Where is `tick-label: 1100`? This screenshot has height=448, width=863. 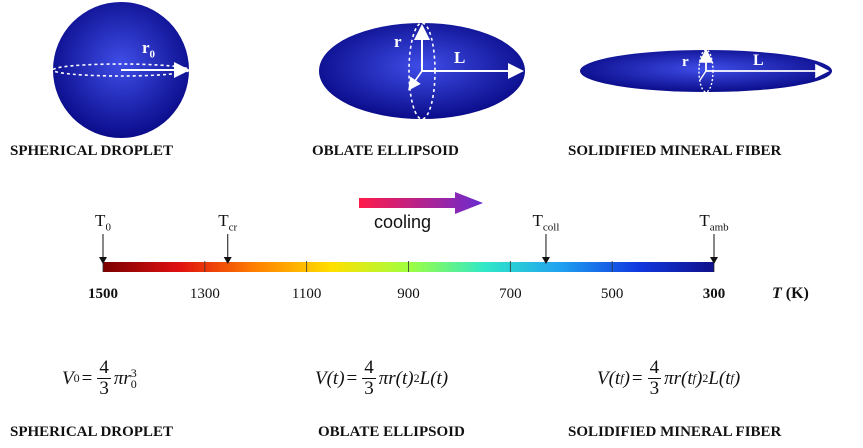
tick-label: 1100 is located at coordinates (306, 294).